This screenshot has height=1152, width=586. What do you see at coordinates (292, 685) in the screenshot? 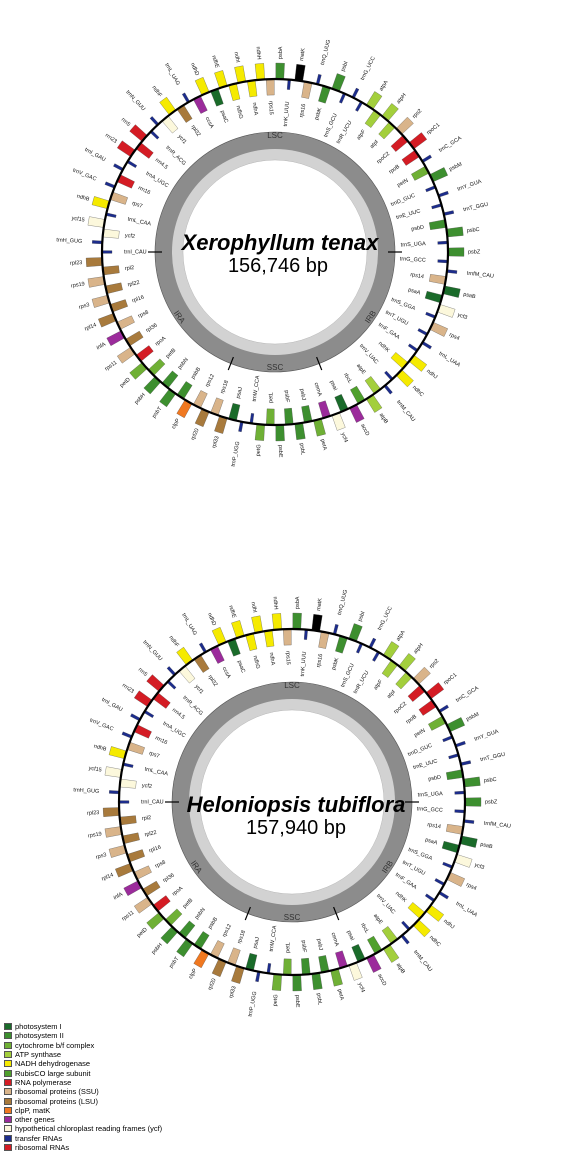
I see `region-label-lsc: LSC` at bounding box center [292, 685].